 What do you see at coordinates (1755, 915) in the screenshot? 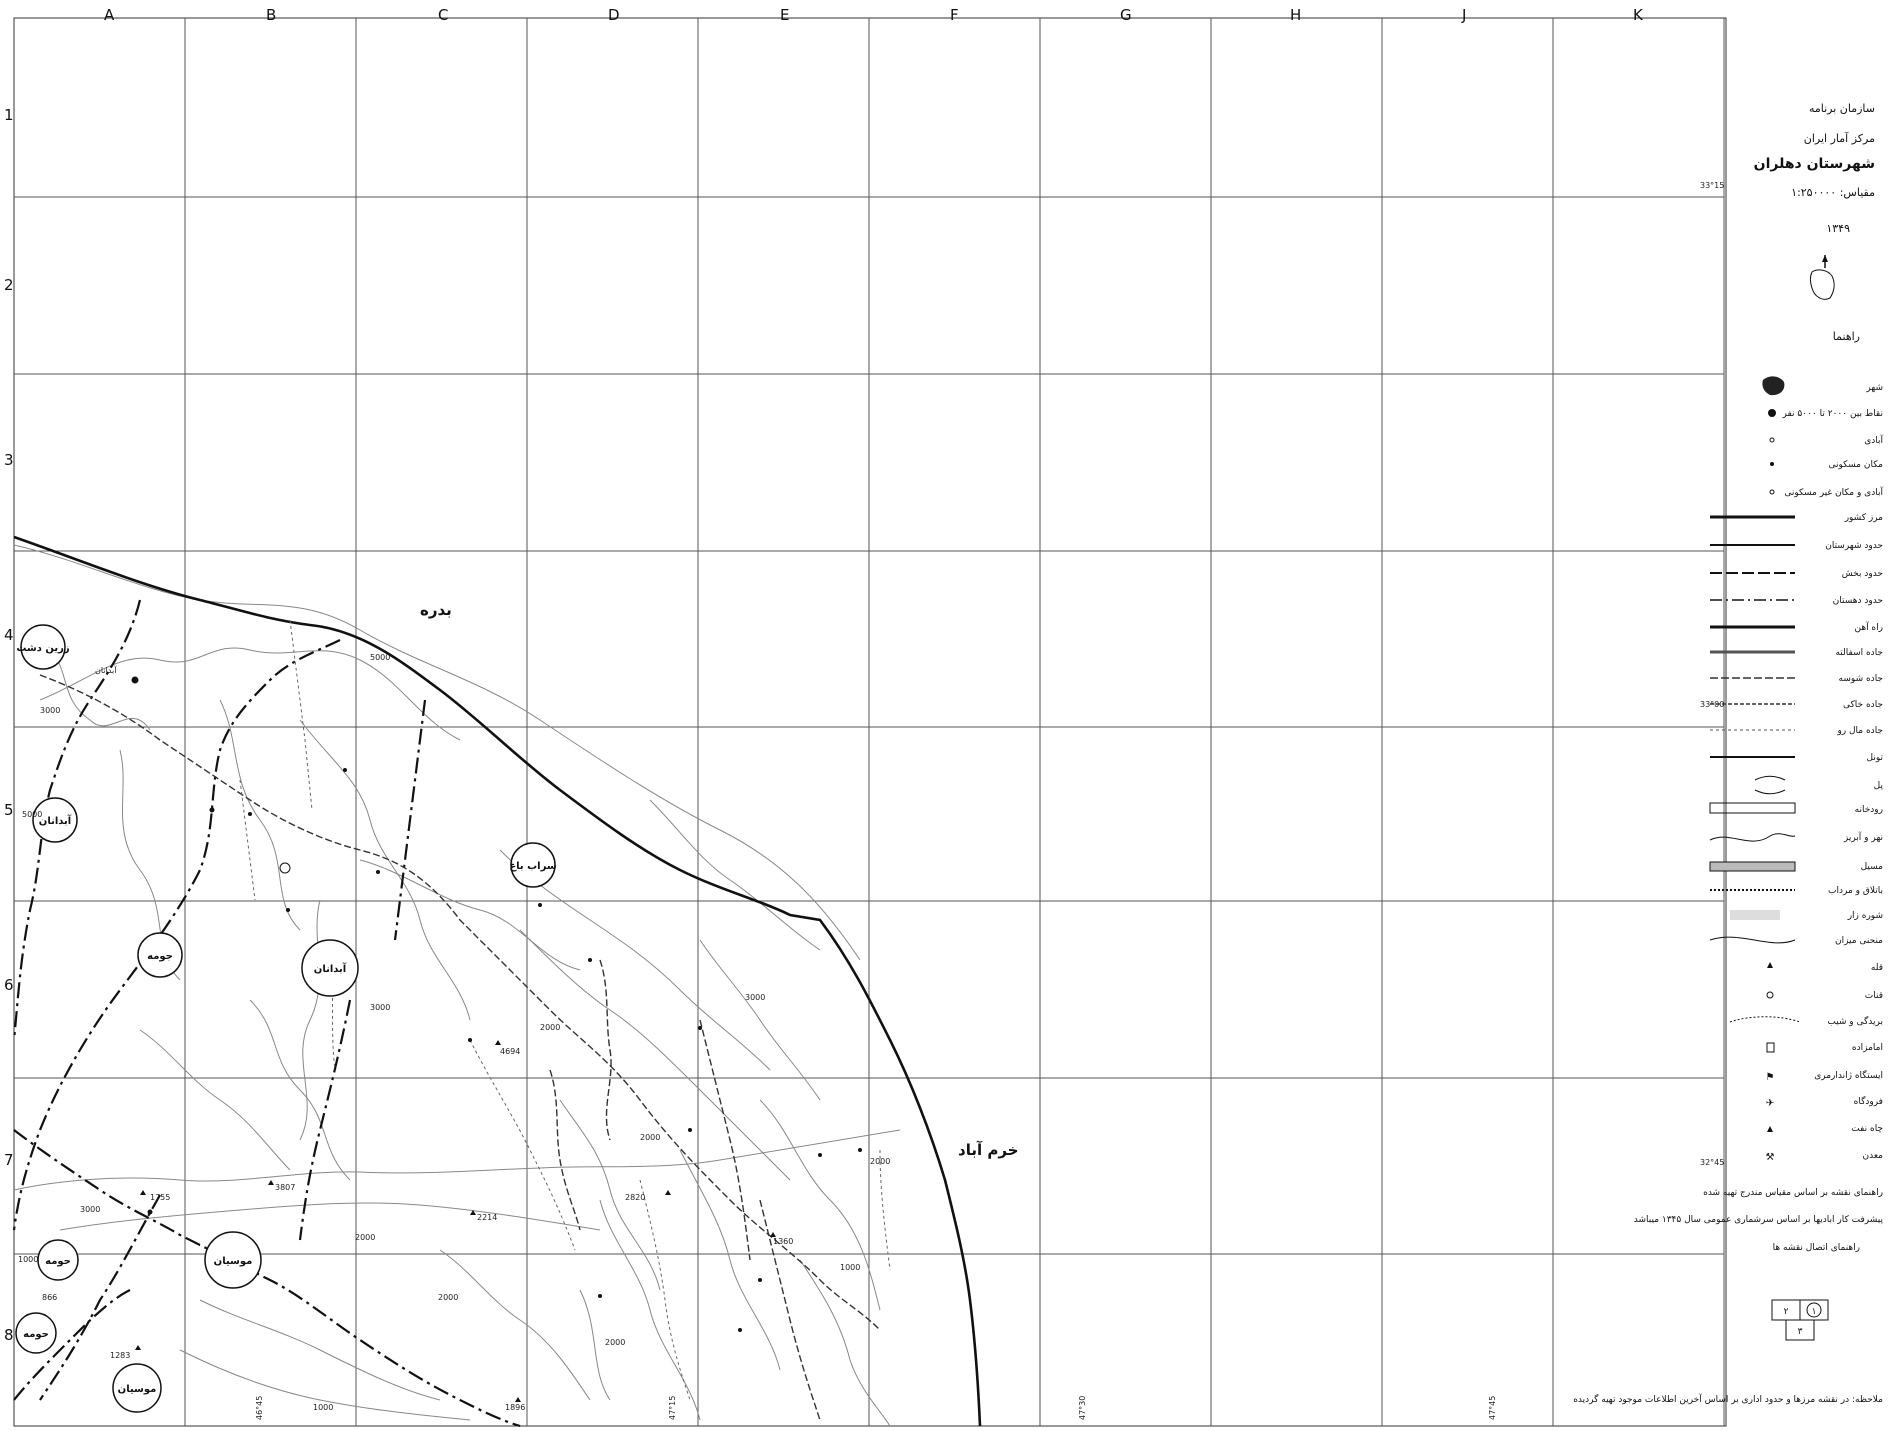
I see `salt-flat-symbol` at bounding box center [1755, 915].